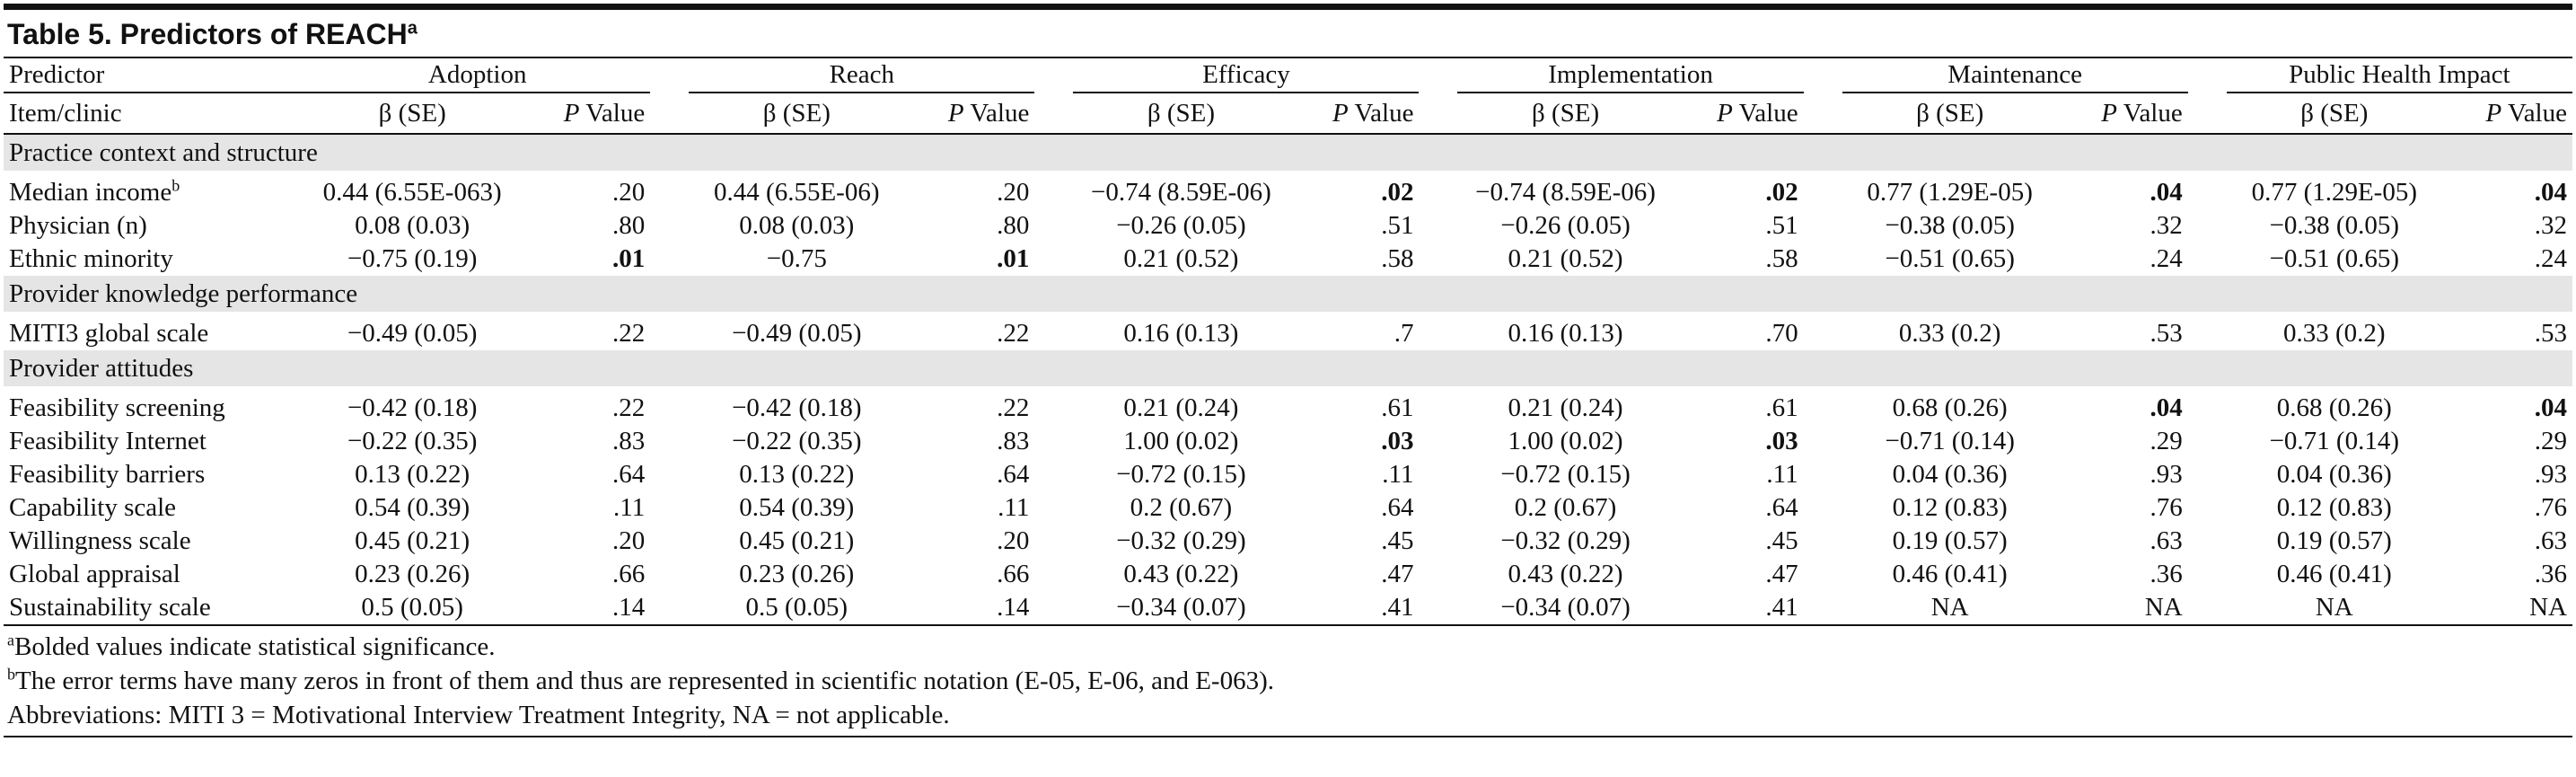 The width and height of the screenshot is (2576, 777). Describe the element at coordinates (1014, 225) in the screenshot. I see `cell-text: .80` at that location.